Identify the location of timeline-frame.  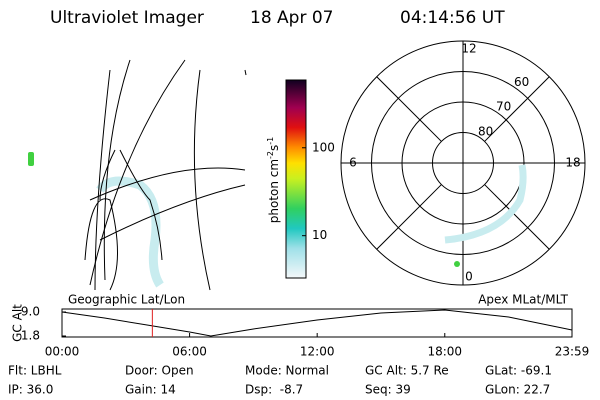
(317, 323).